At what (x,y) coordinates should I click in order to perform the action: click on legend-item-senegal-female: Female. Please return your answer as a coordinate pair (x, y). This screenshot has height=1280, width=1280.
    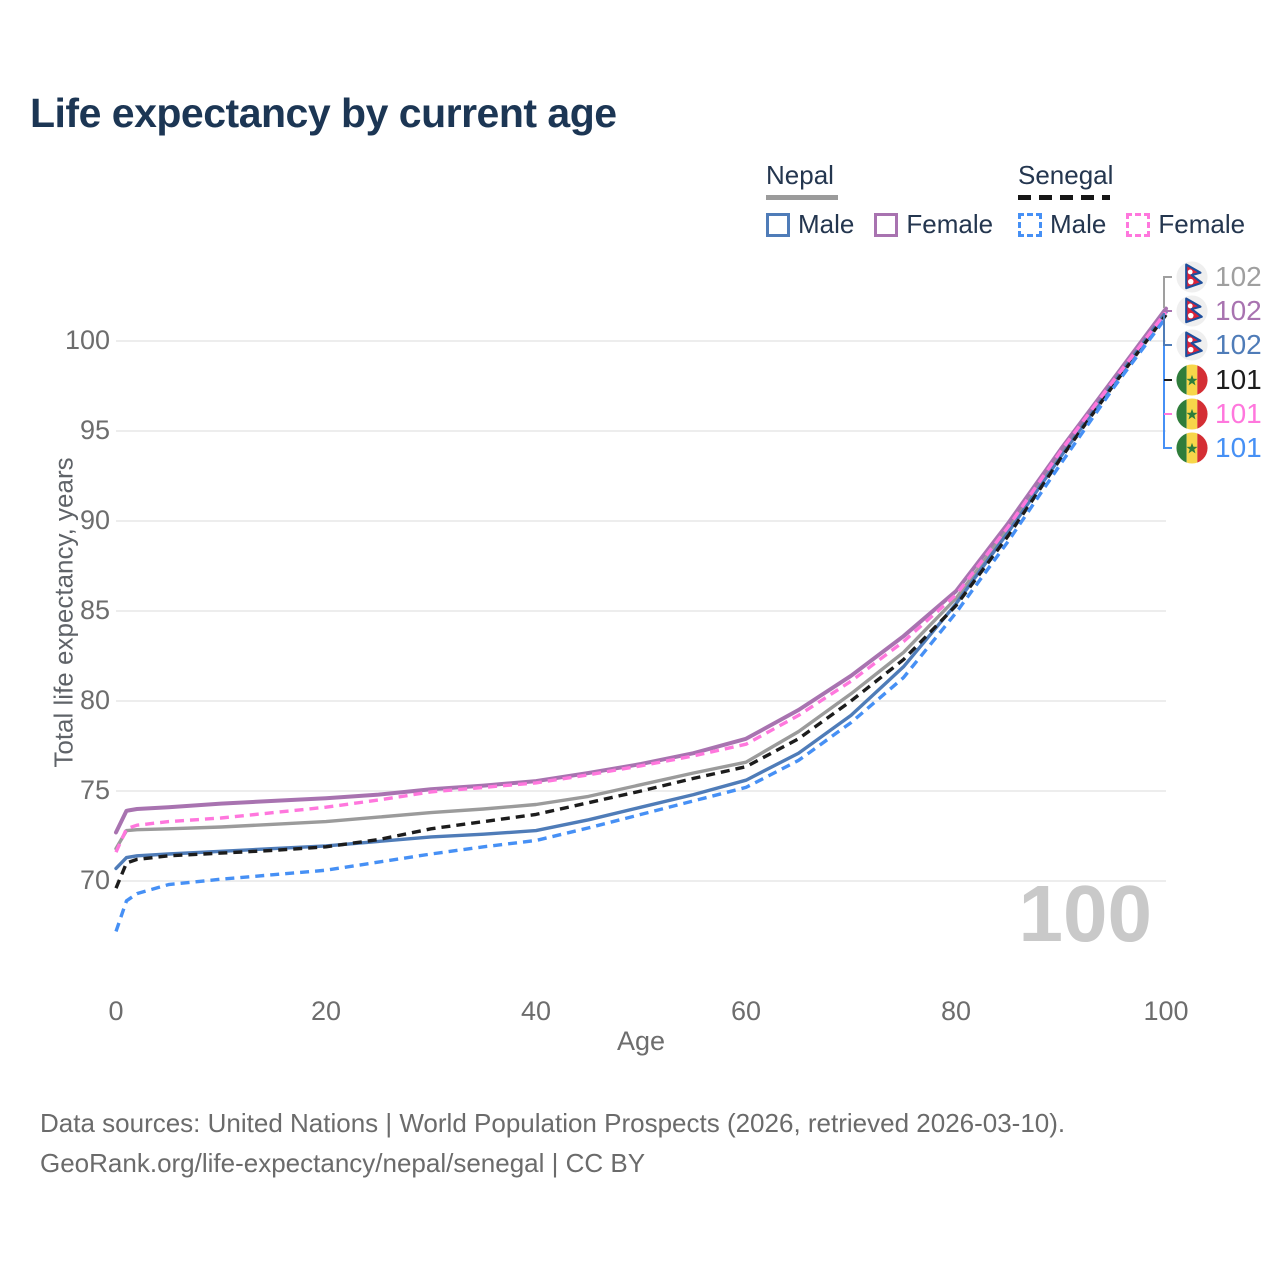
    Looking at the image, I should click on (1185, 224).